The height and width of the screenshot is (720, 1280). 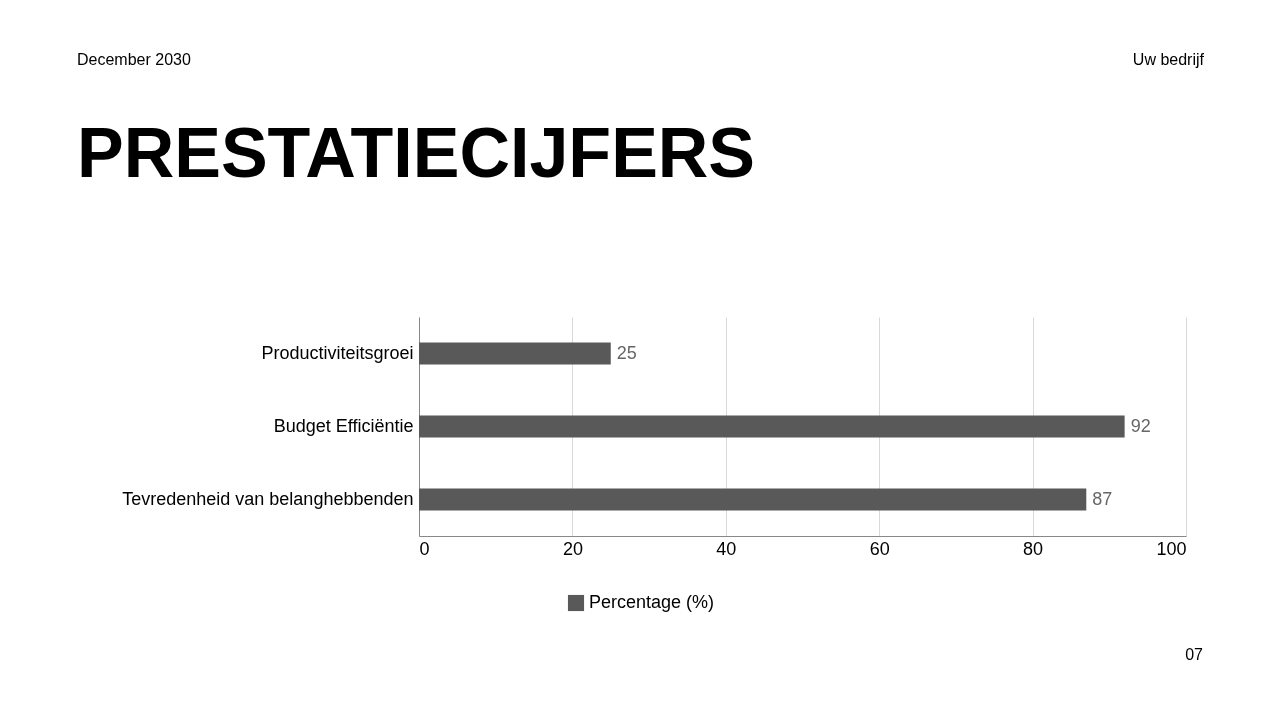 What do you see at coordinates (652, 602) in the screenshot?
I see `legend-label: Percentage (%)` at bounding box center [652, 602].